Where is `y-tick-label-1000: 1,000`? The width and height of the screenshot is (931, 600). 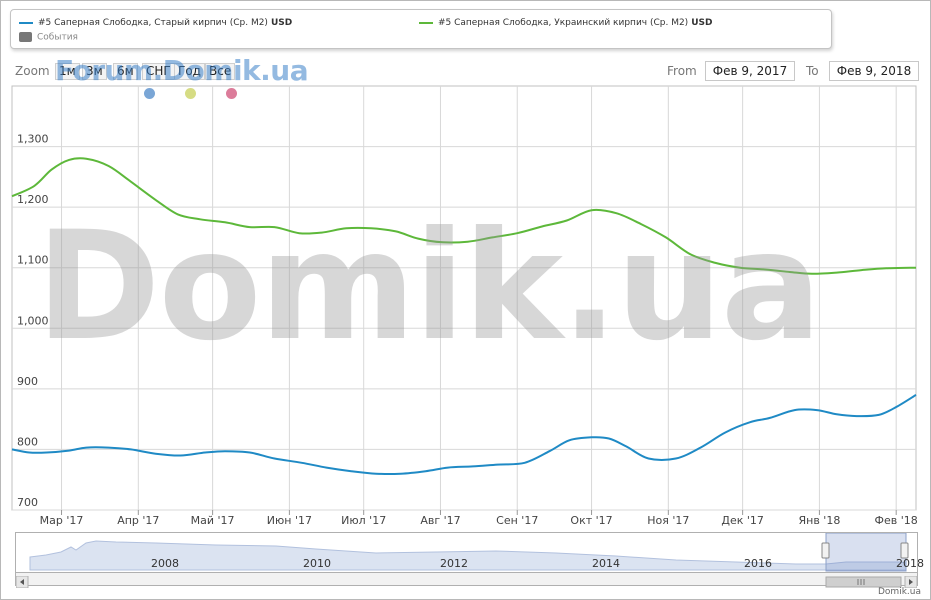 y-tick-label-1000: 1,000 is located at coordinates (33, 320).